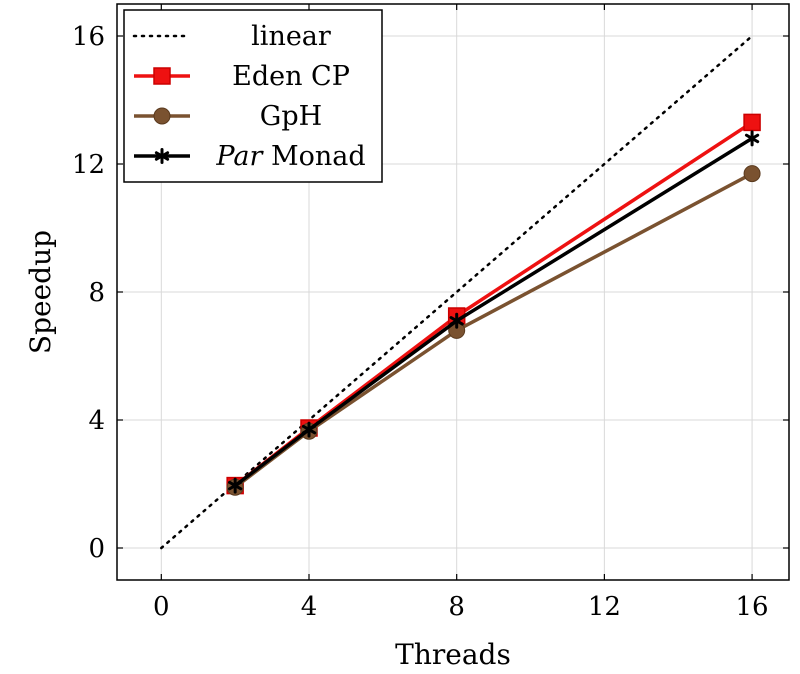 The width and height of the screenshot is (800, 674). Describe the element at coordinates (162, 156) in the screenshot. I see `legend-marker-par-monad` at that location.